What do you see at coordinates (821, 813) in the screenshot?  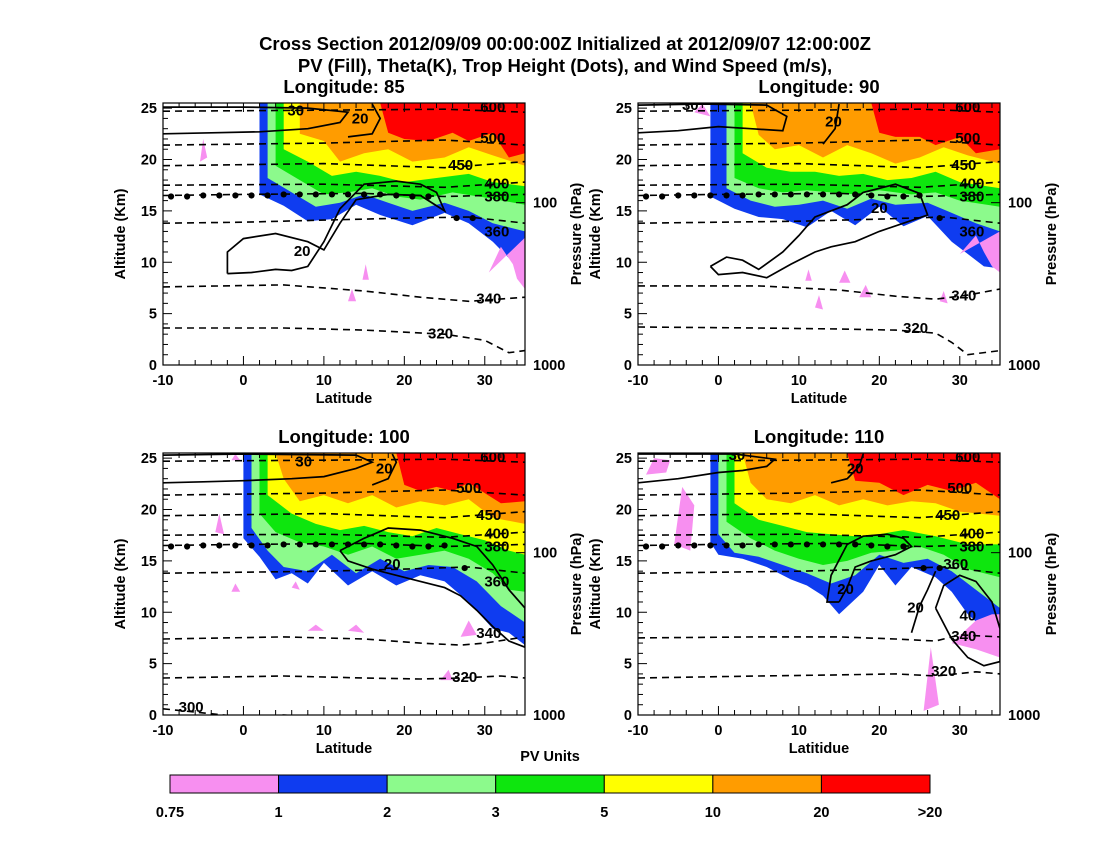 I see `colorbar-label: 20` at bounding box center [821, 813].